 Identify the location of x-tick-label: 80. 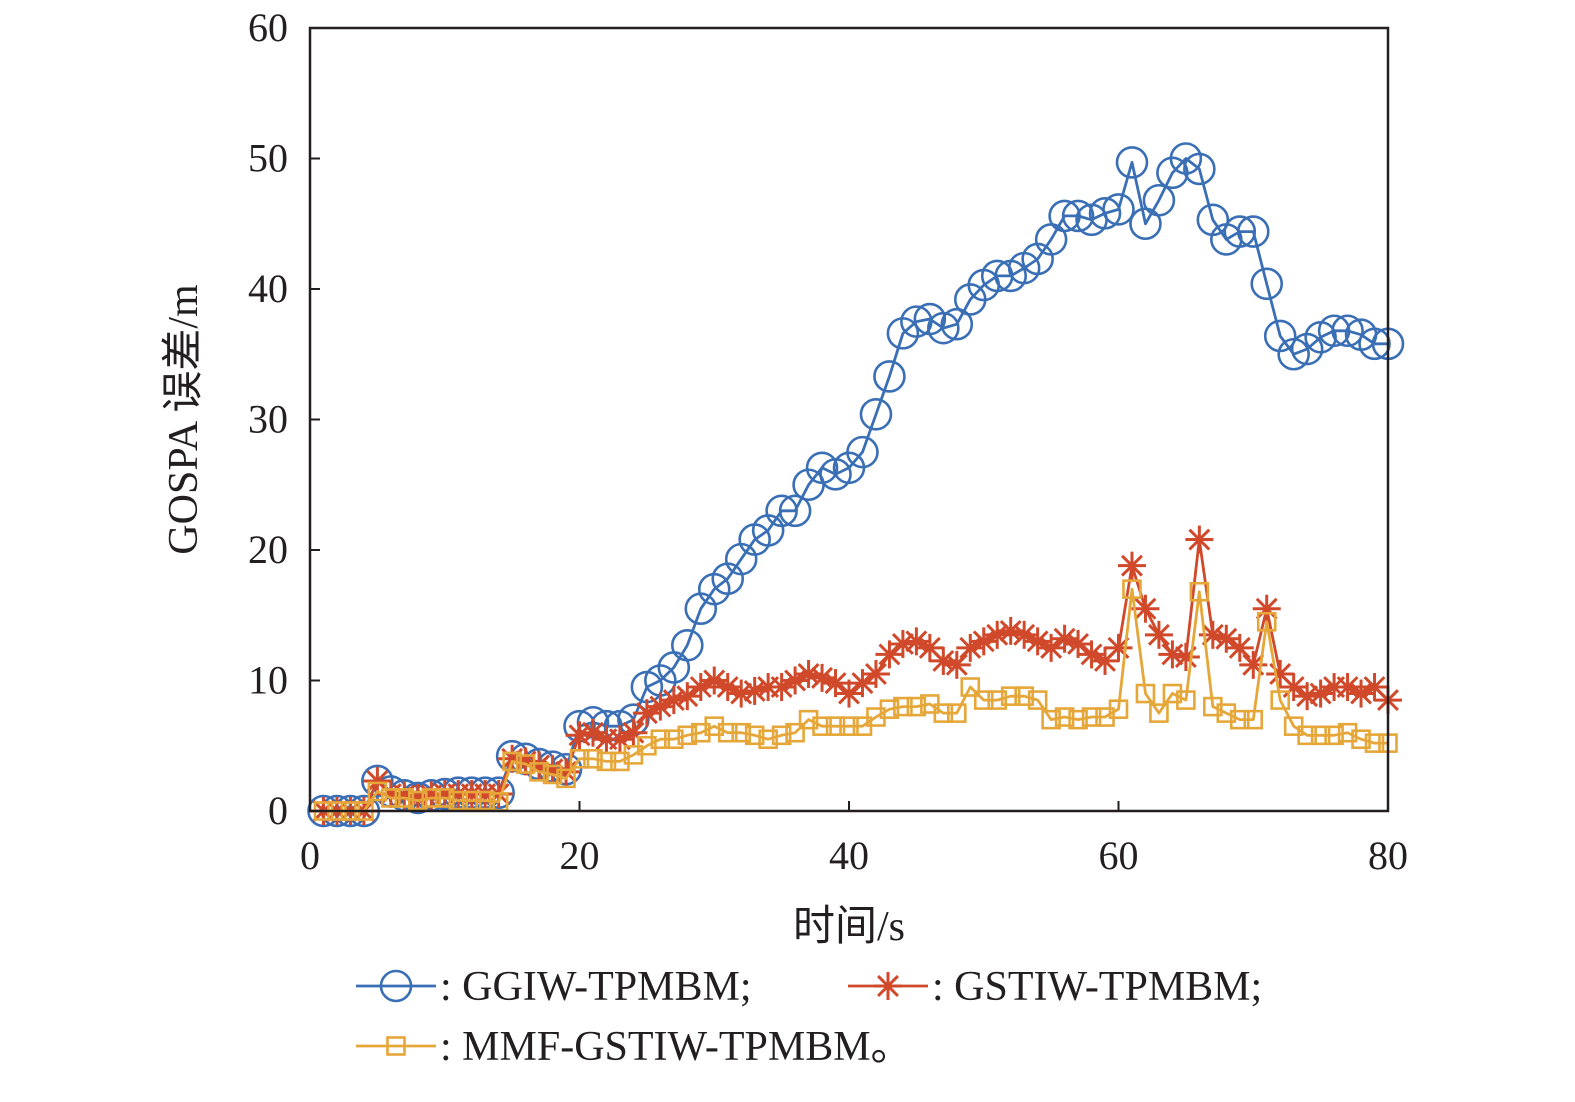
(1388, 855).